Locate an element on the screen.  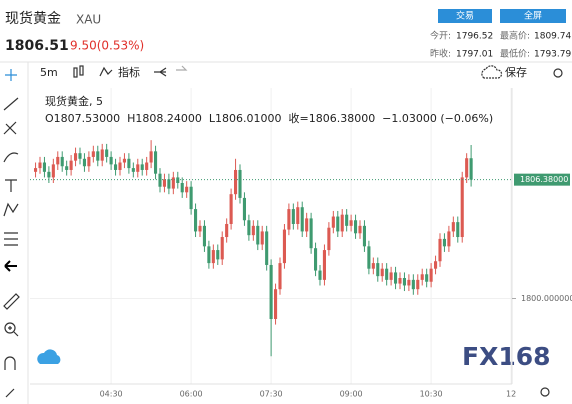
cloud-badge is located at coordinates (49, 356).